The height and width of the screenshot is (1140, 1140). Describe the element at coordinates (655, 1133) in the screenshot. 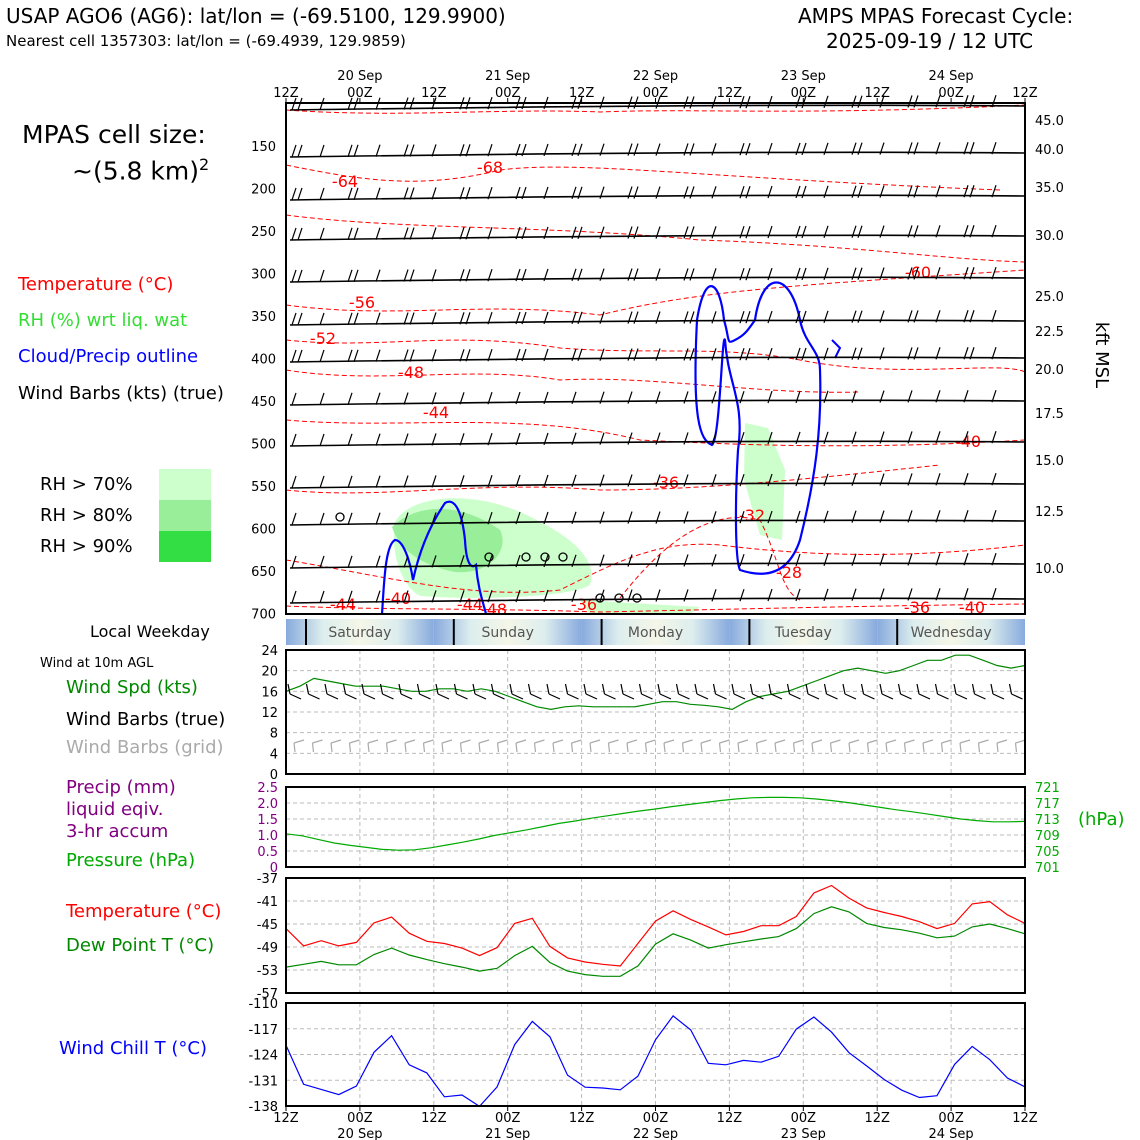

I see `bottom-date-tick-label: 22 Sep` at that location.